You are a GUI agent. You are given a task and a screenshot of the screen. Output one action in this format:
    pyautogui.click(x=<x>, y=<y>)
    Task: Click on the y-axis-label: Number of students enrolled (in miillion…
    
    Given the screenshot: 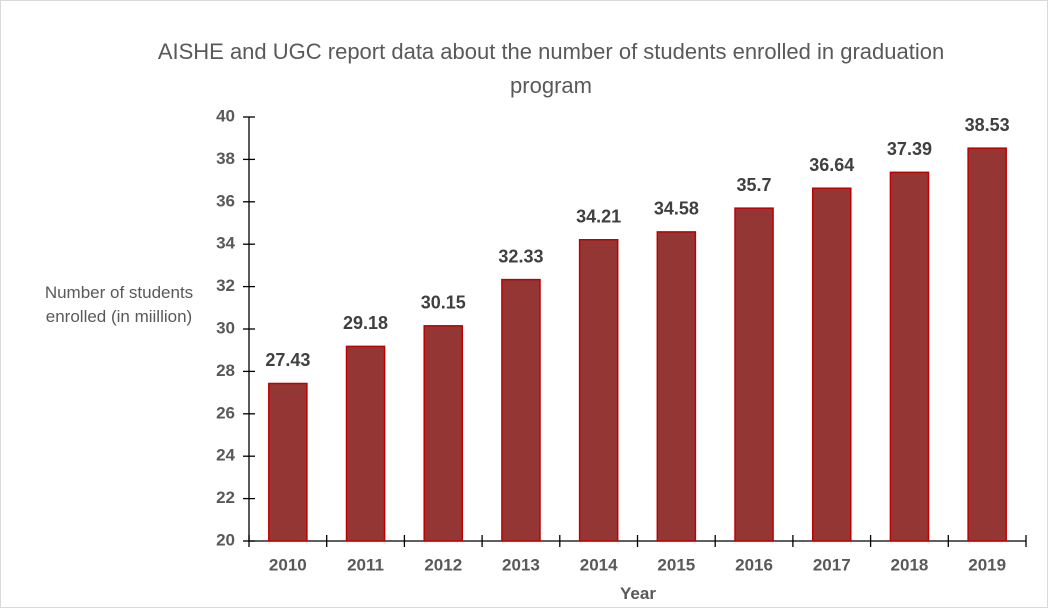 What is the action you would take?
    pyautogui.click(x=119, y=304)
    